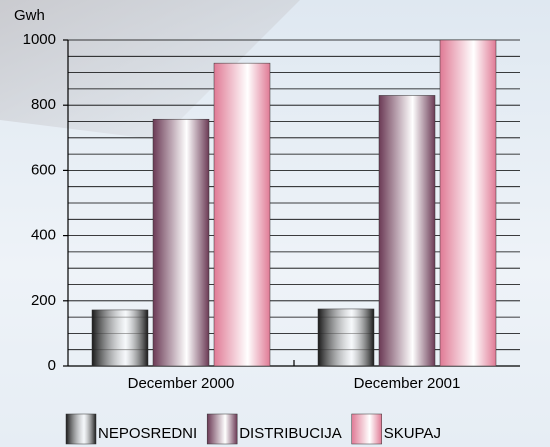  I want to click on x-tick-label: December 2001, so click(407, 383).